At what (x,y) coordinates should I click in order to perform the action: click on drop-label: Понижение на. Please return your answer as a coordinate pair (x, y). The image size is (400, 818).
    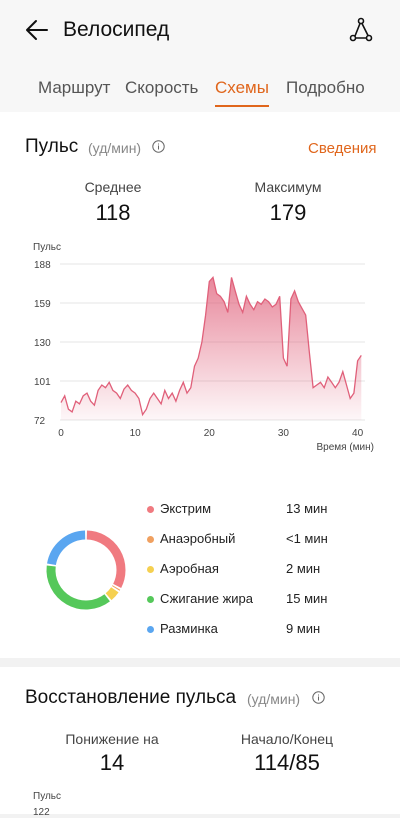
    Looking at the image, I should click on (112, 739).